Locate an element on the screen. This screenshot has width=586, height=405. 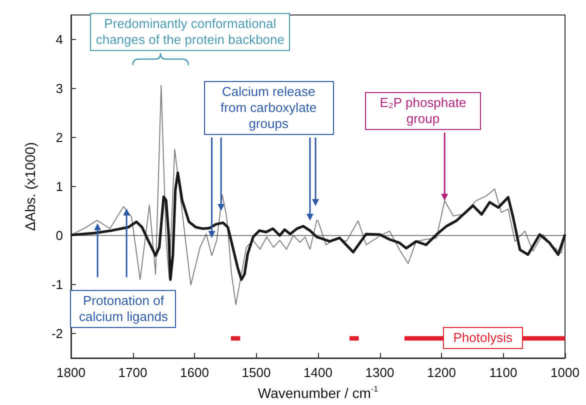
y-tick-label: 3 is located at coordinates (59, 88).